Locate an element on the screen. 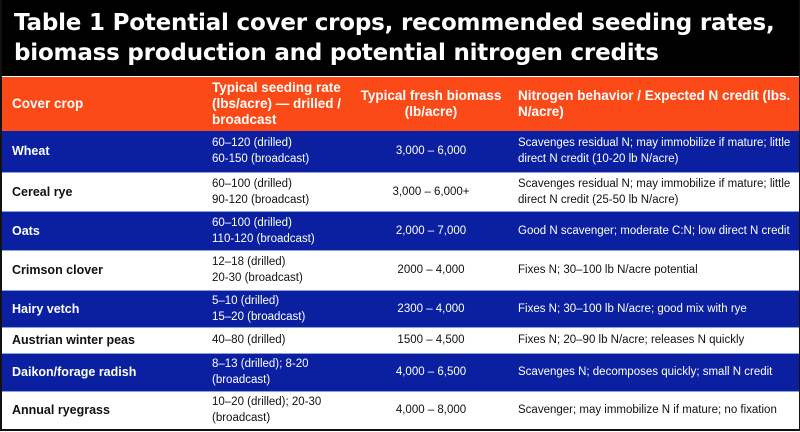 This screenshot has width=800, height=432. cell-seeding: 60–100 (drilled) 110-120 (broadcast) is located at coordinates (276, 230).